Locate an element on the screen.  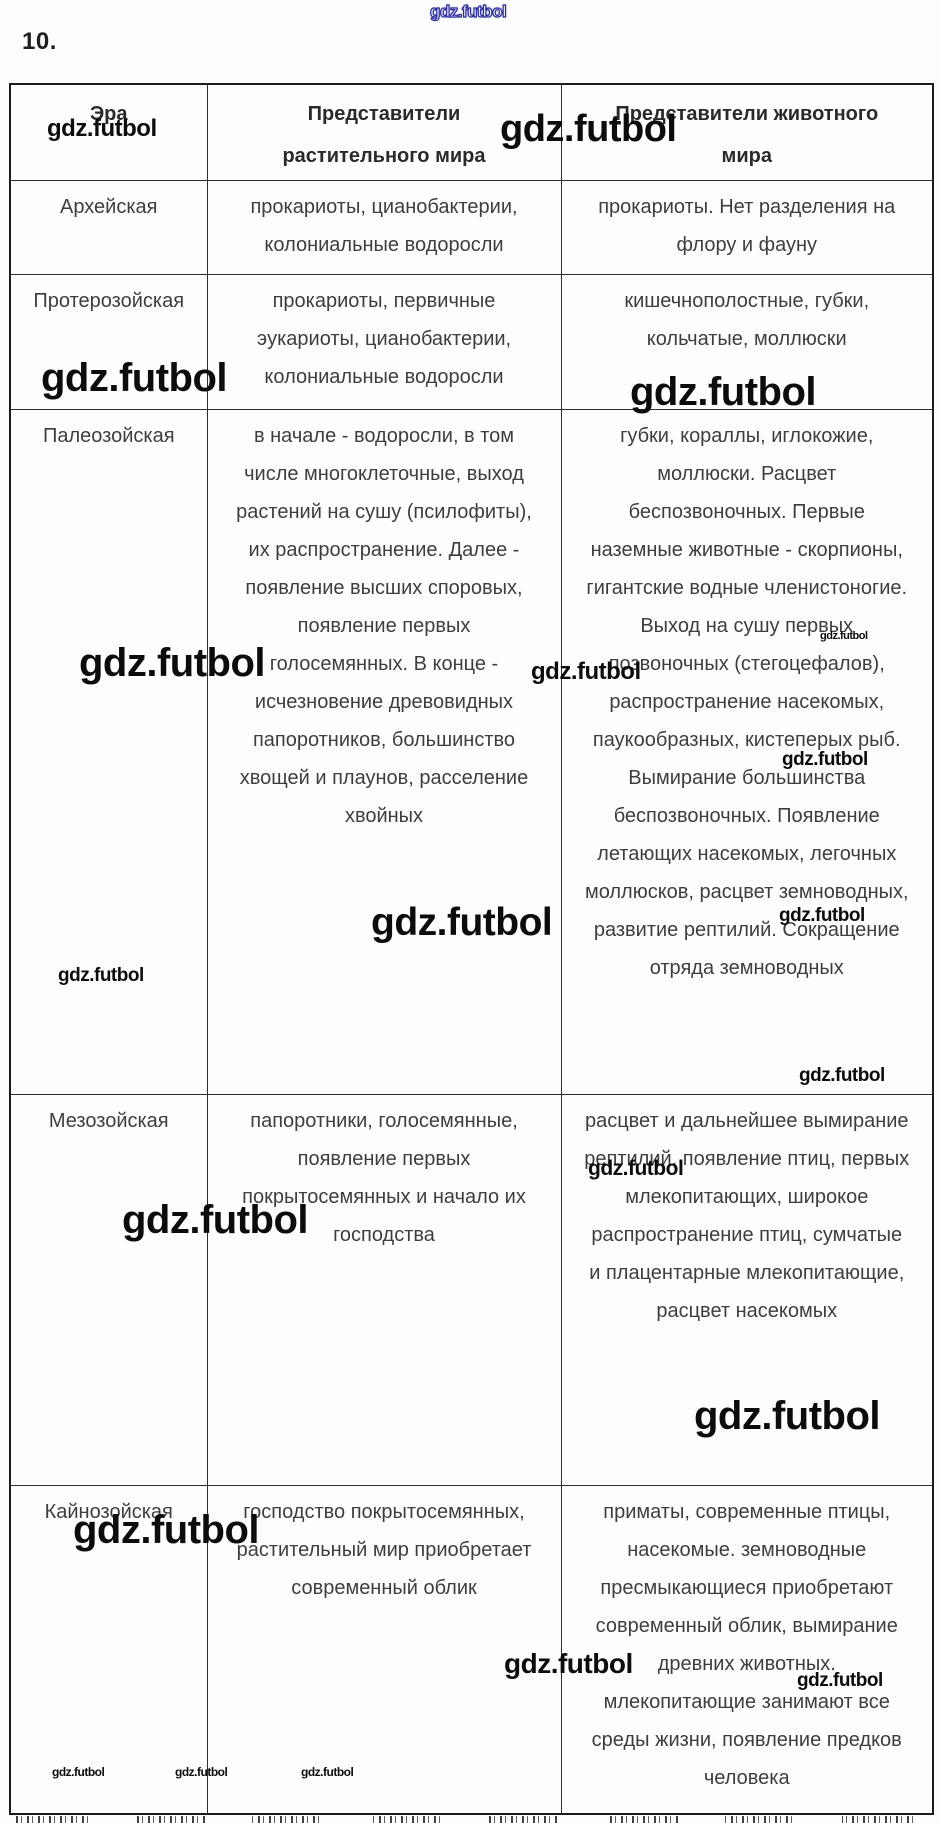
col-header-era: Эра is located at coordinates (108, 132).